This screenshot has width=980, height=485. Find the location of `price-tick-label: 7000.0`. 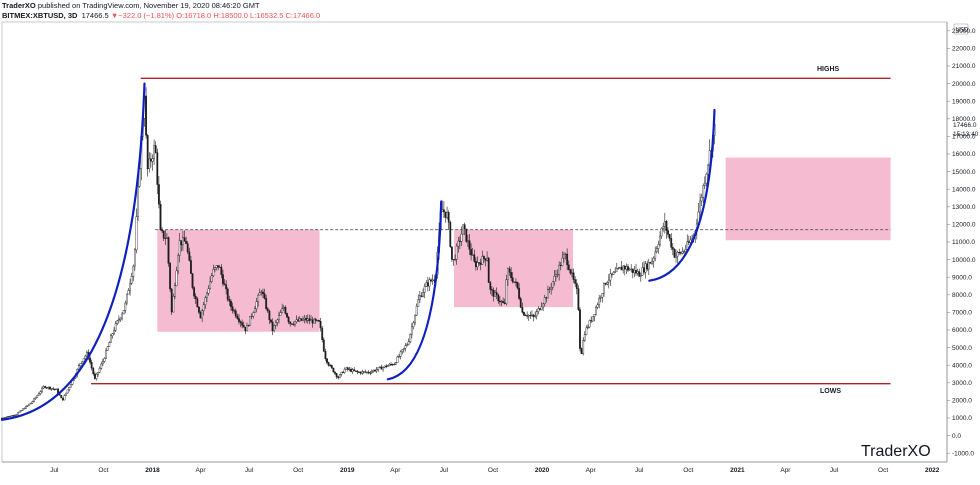

price-tick-label: 7000.0 is located at coordinates (962, 313).